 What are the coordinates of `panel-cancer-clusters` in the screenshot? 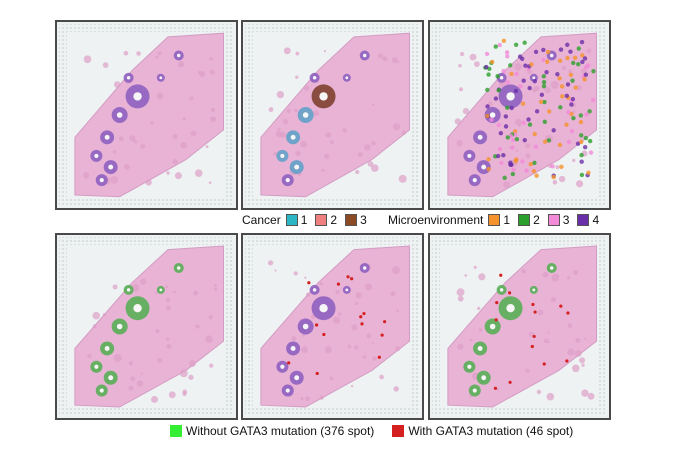 It's located at (332, 115).